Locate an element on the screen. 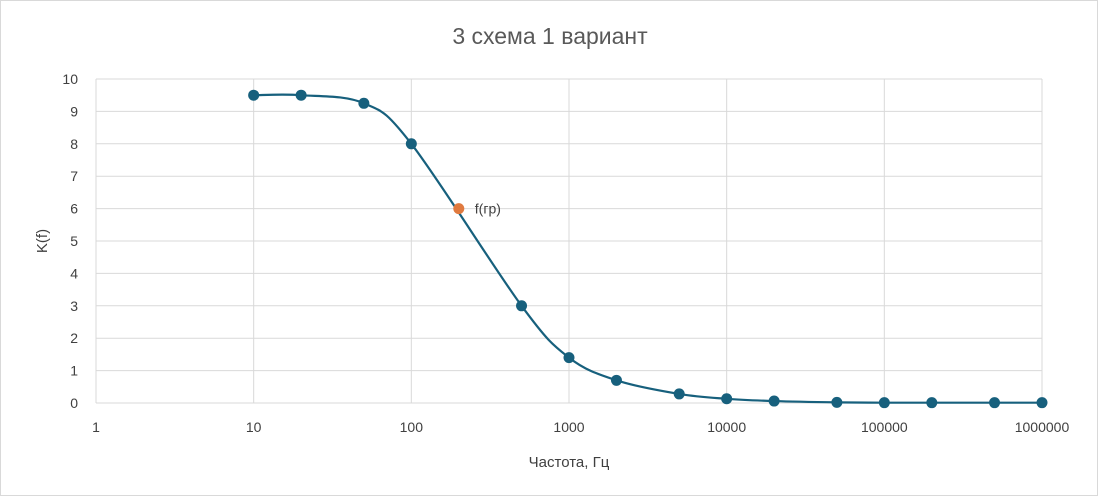 This screenshot has width=1098, height=497. x-tick-labels: 1 10 100 1000 10000 100000 1000000 is located at coordinates (580, 427).